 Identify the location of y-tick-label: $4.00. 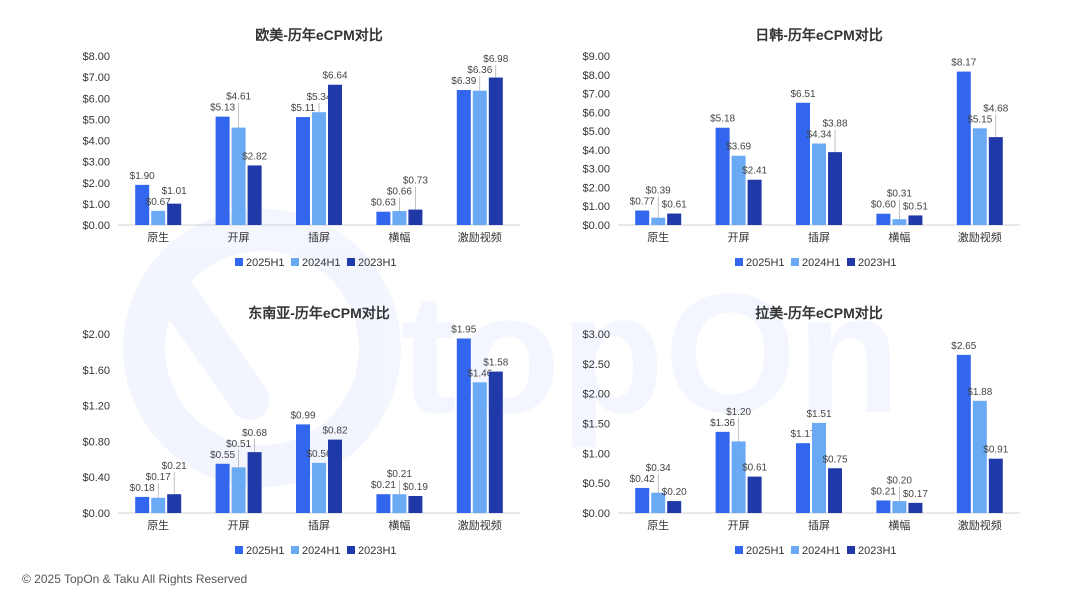
(96, 142).